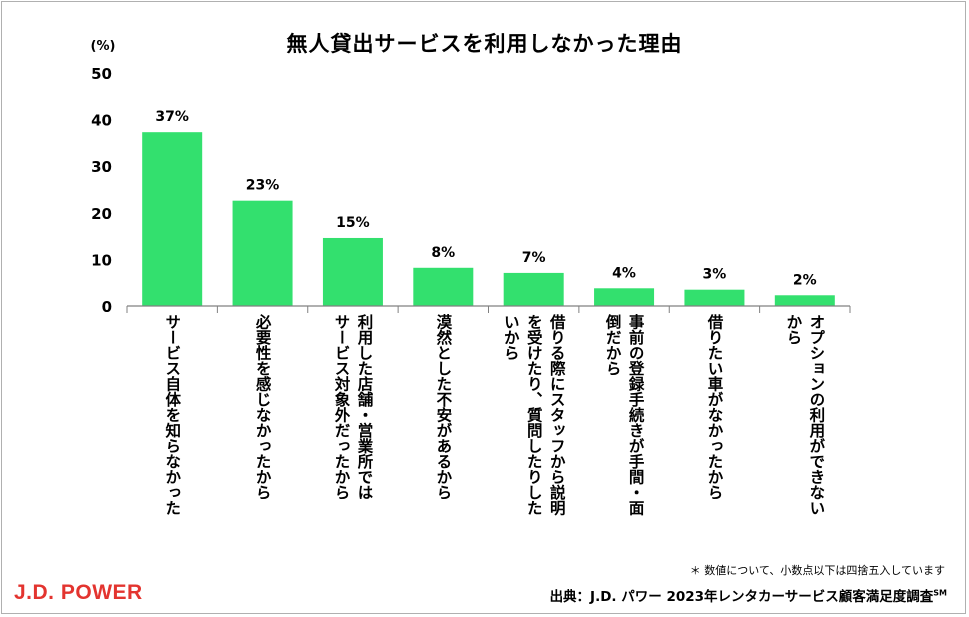 This screenshot has height=617, width=969. What do you see at coordinates (714, 407) in the screenshot?
I see `category-label: 借りたい車がなかったから` at bounding box center [714, 407].